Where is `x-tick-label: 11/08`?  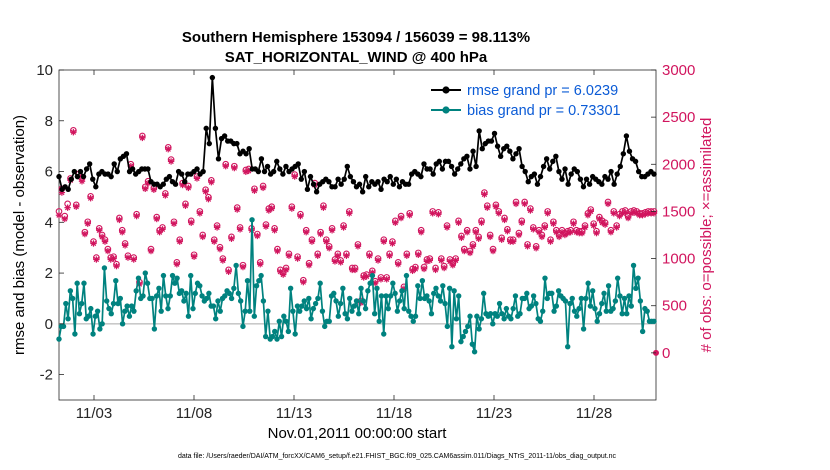 x-tick-label: 11/08 is located at coordinates (194, 413).